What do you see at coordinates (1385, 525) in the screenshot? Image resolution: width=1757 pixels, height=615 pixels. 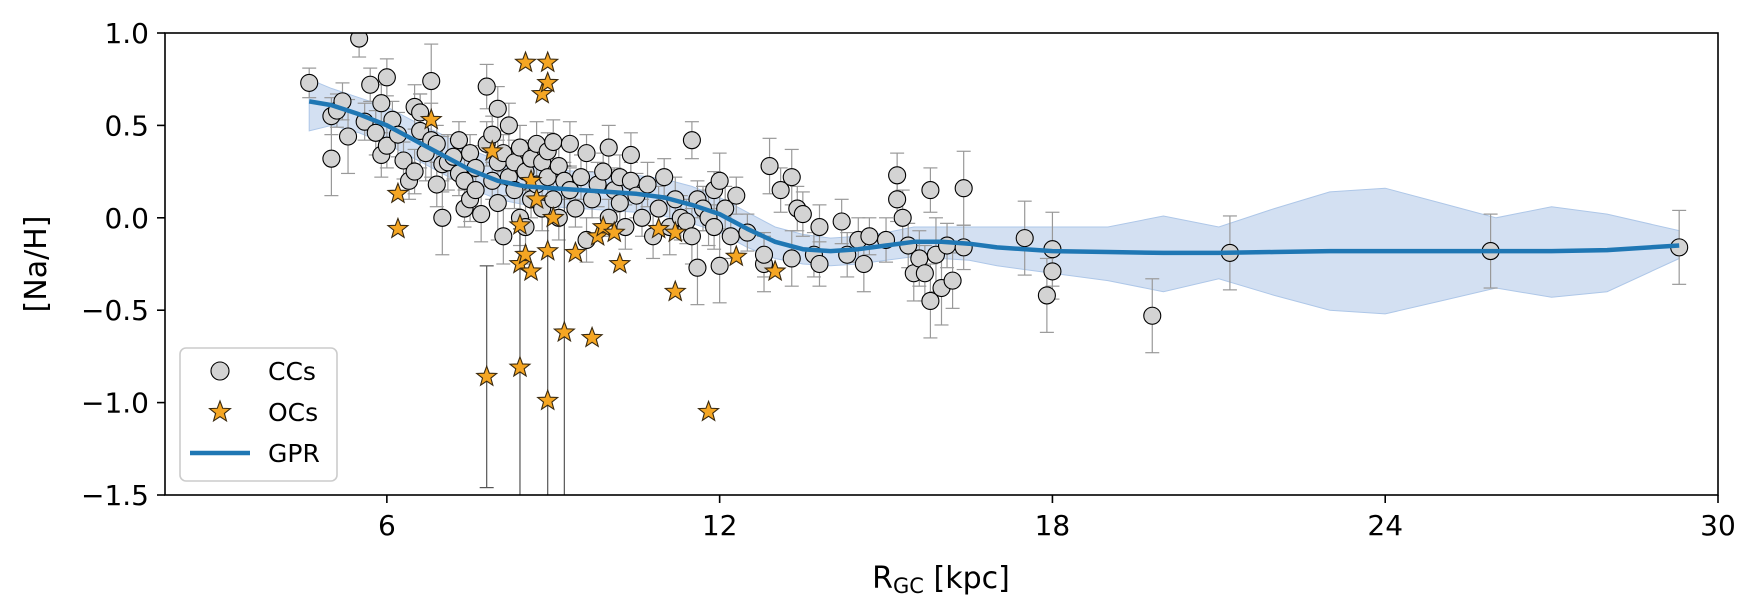 I see `x-tick-label: 24` at bounding box center [1385, 525].